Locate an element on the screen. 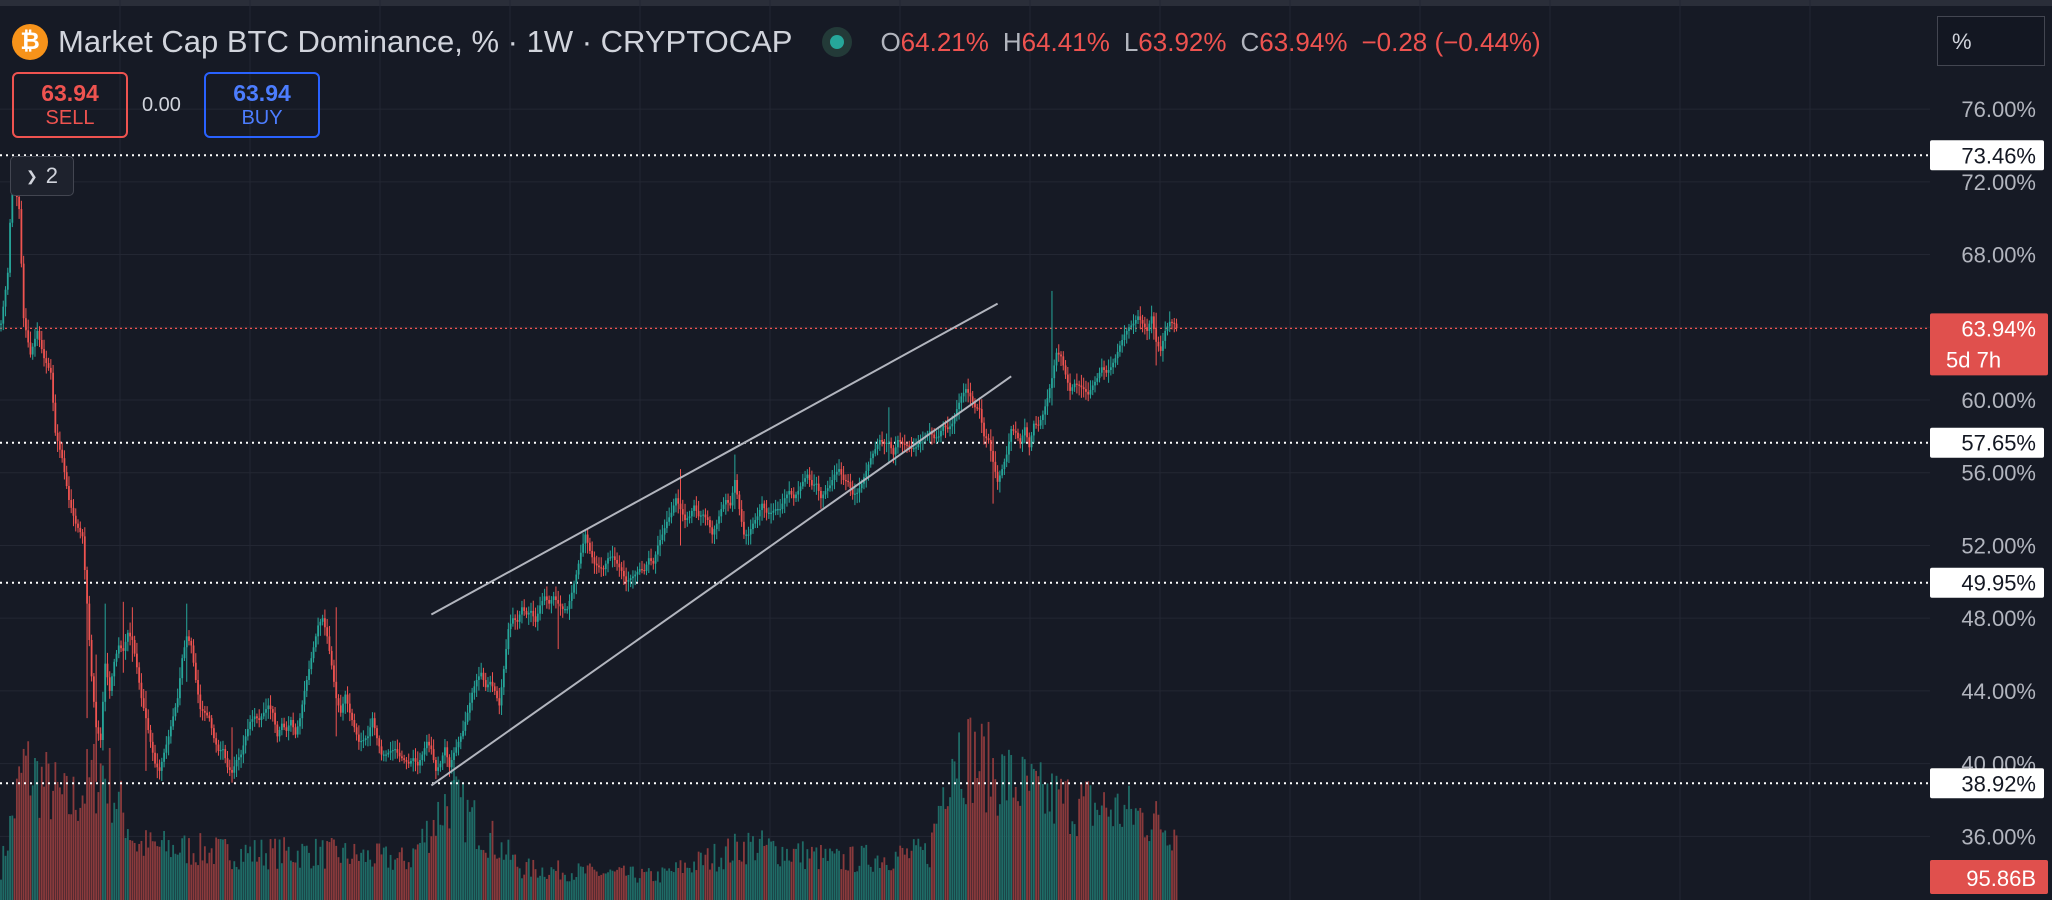  indicators-collapse-button: ❯ 2 is located at coordinates (42, 176).